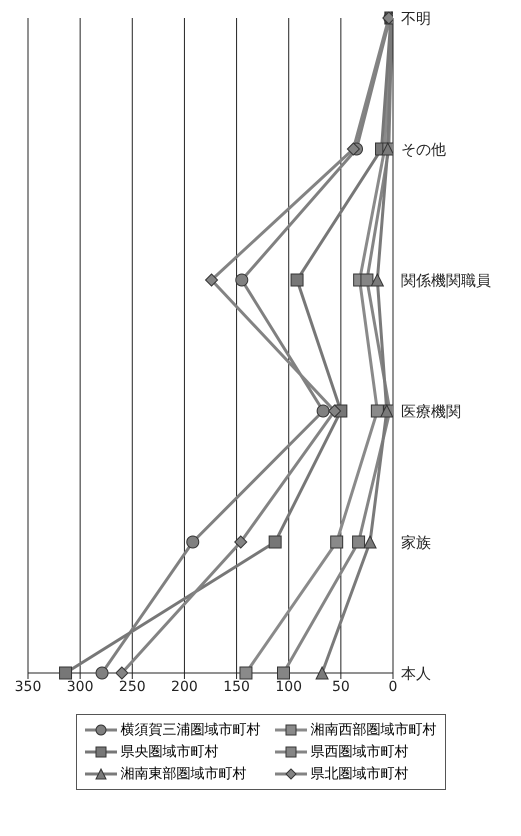 This screenshot has height=836, width=521. I want to click on x-tick-label: 100, so click(288, 686).